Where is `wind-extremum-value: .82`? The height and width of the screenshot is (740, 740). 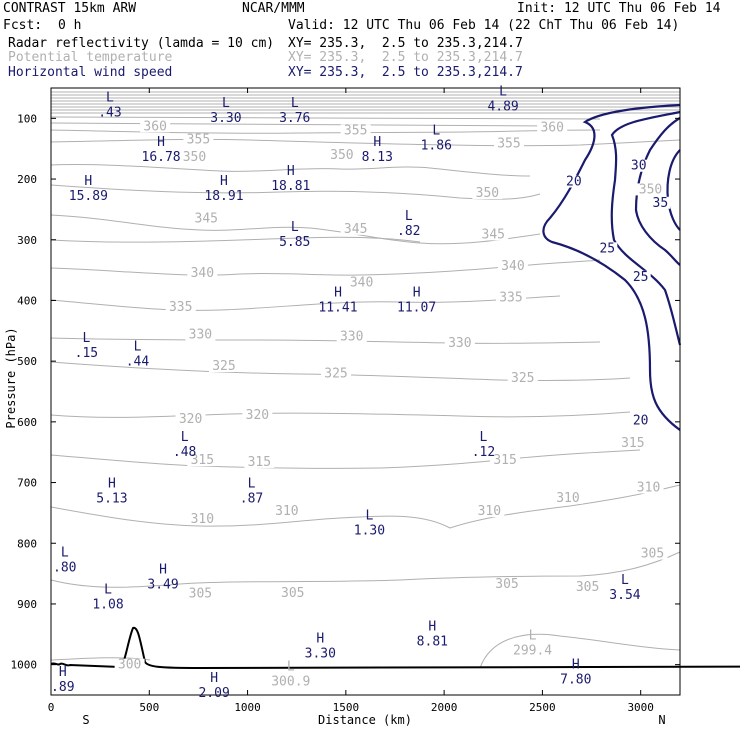
wind-extremum-value: .82 is located at coordinates (408, 231).